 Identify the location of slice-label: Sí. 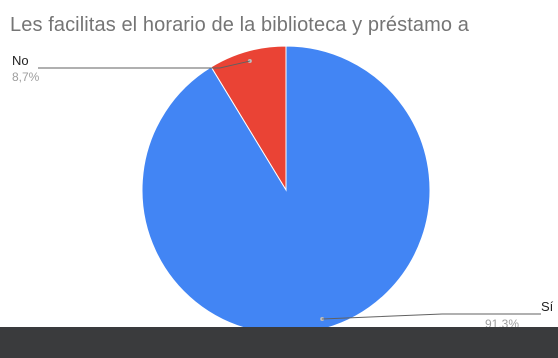
(547, 306).